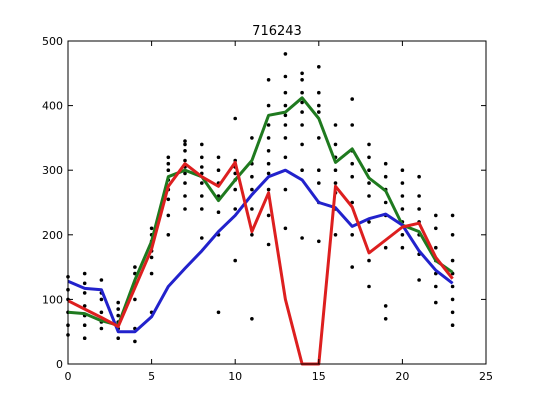 The width and height of the screenshot is (540, 405). I want to click on chart-title: 716243, so click(277, 31).